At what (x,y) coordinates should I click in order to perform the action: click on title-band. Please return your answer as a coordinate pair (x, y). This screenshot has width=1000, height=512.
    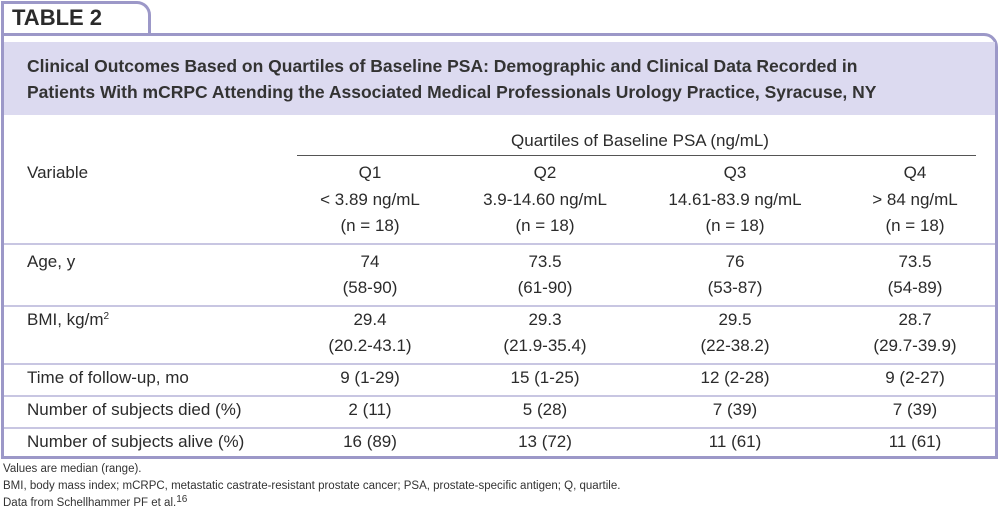
    Looking at the image, I should click on (499, 78).